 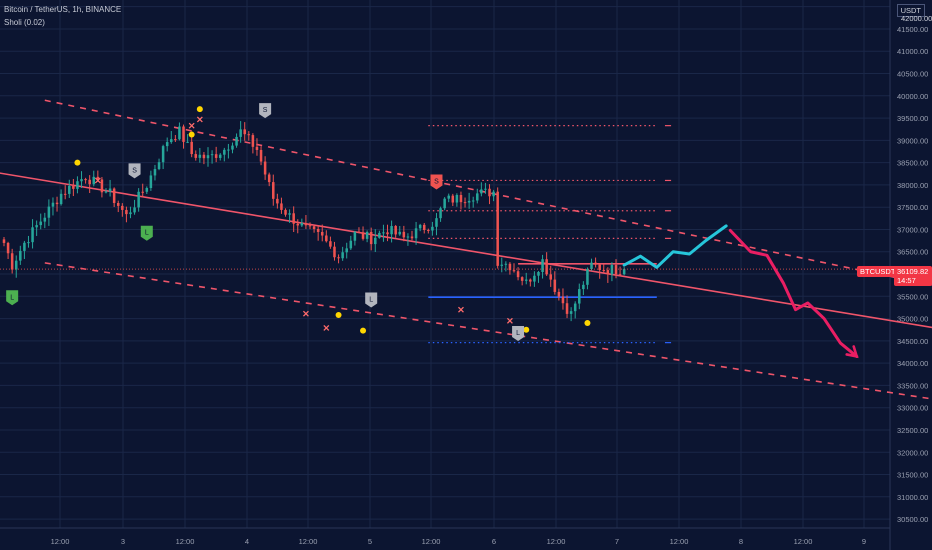 I want to click on indicator-label: Sholi (0.02), so click(x=24, y=22).